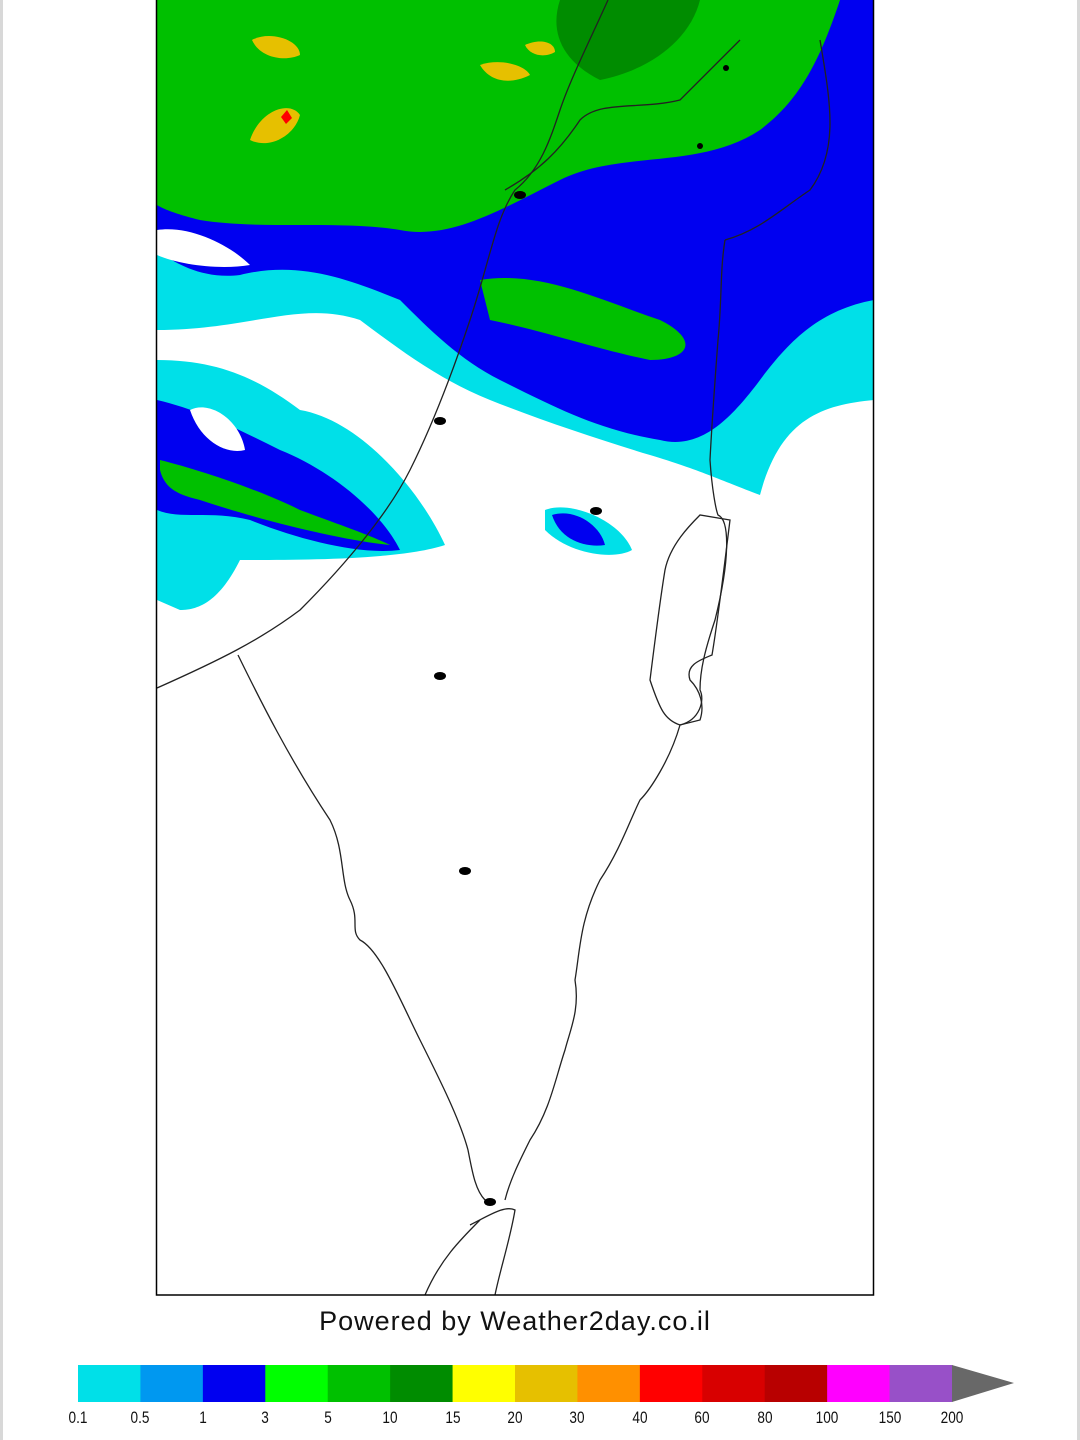 This screenshot has height=1440, width=1080. Describe the element at coordinates (515, 1417) in the screenshot. I see `colorbar-tick-label: 20` at that location.